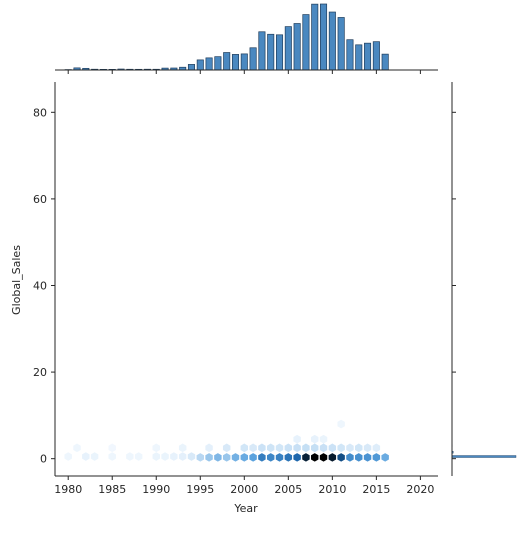 The height and width of the screenshot is (534, 526). I want to click on hexbin-layer, so click(226, 440).